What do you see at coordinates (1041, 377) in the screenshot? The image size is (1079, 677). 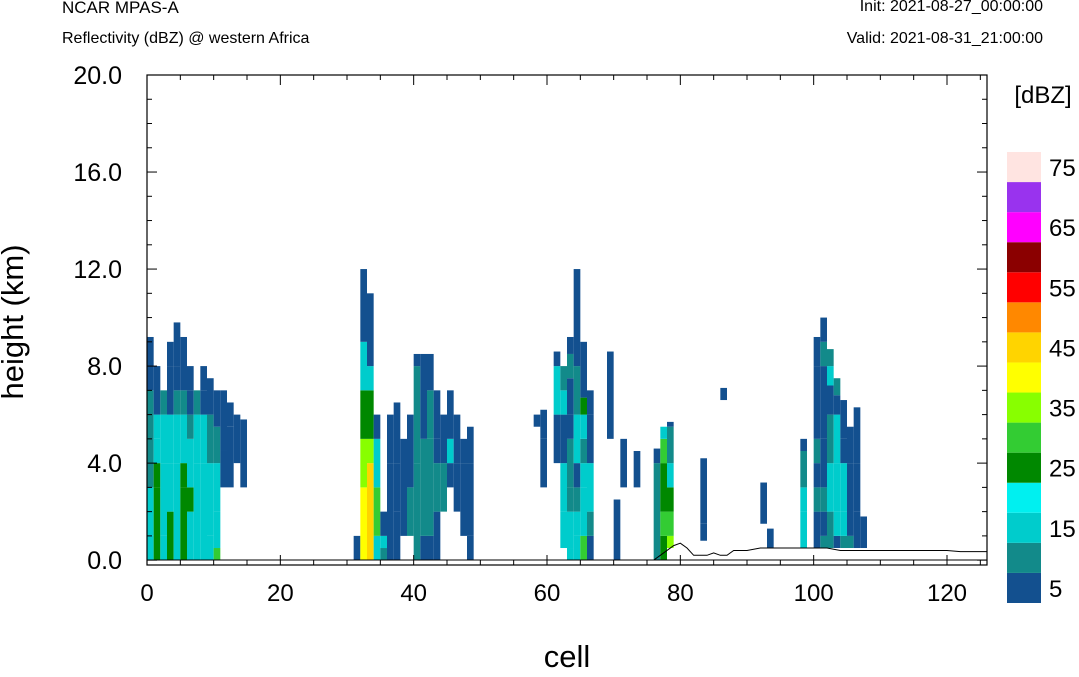 I see `colorbar: 5 15 25 35 45 55 65 75` at bounding box center [1041, 377].